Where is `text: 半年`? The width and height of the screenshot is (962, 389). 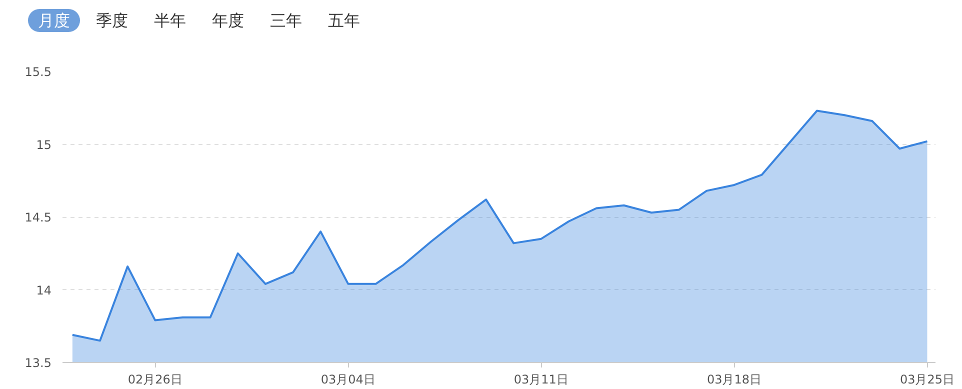
text: 半年 is located at coordinates (170, 21).